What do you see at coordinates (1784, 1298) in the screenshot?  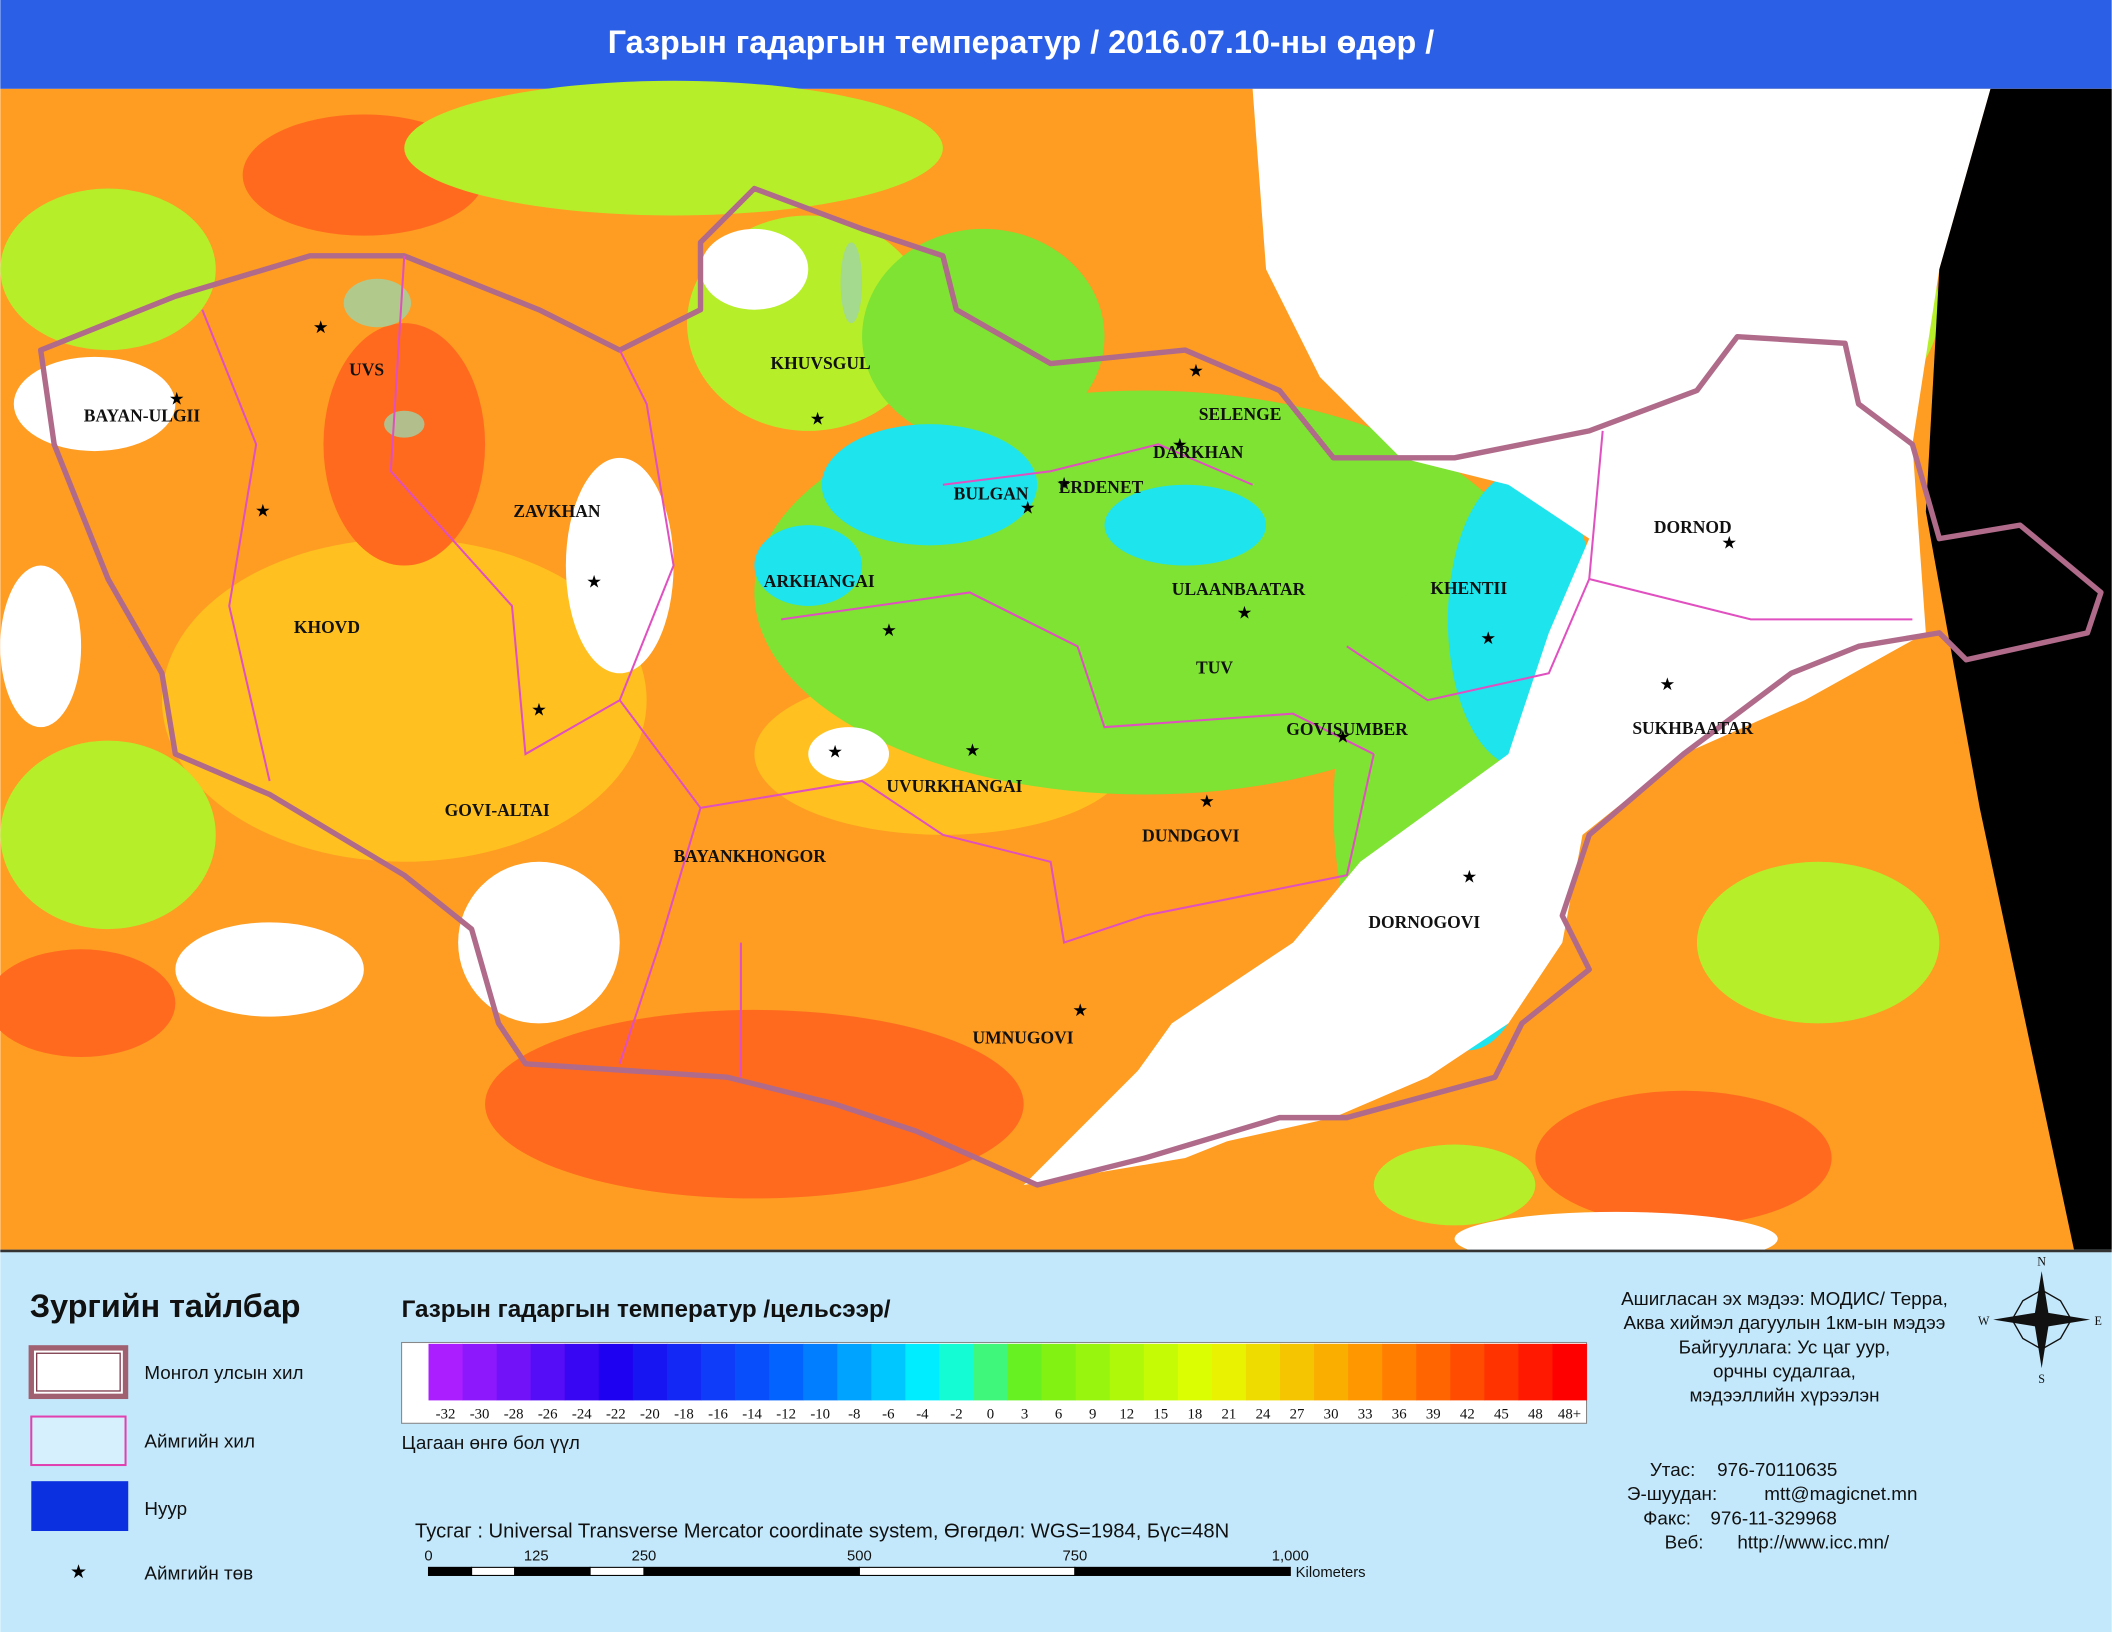 I see `source-line: Ашигласан эх мэдээ: МОДИС/ Терра,` at bounding box center [1784, 1298].